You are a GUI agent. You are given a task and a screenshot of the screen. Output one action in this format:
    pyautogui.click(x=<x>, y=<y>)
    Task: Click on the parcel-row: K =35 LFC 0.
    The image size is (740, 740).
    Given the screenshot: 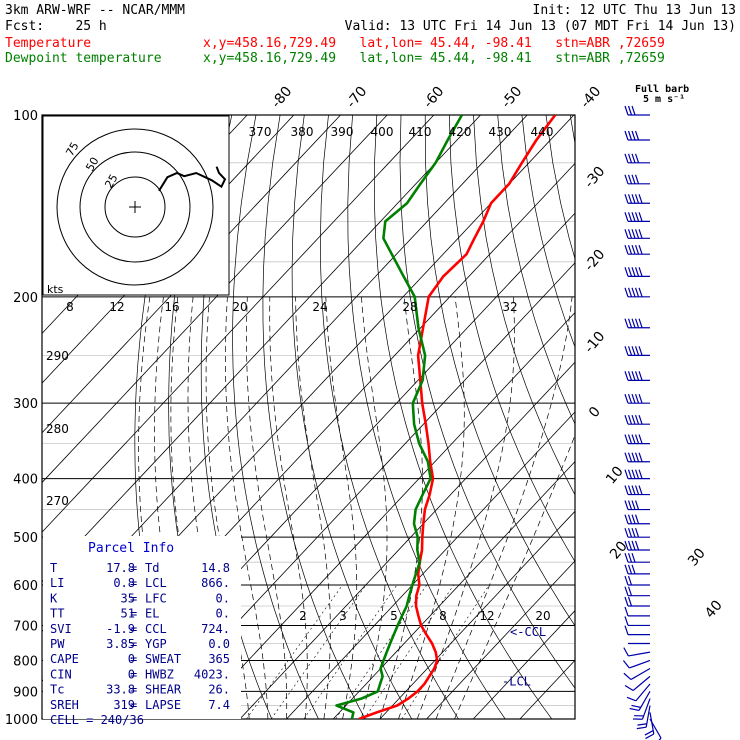 What is the action you would take?
    pyautogui.click(x=140, y=598)
    